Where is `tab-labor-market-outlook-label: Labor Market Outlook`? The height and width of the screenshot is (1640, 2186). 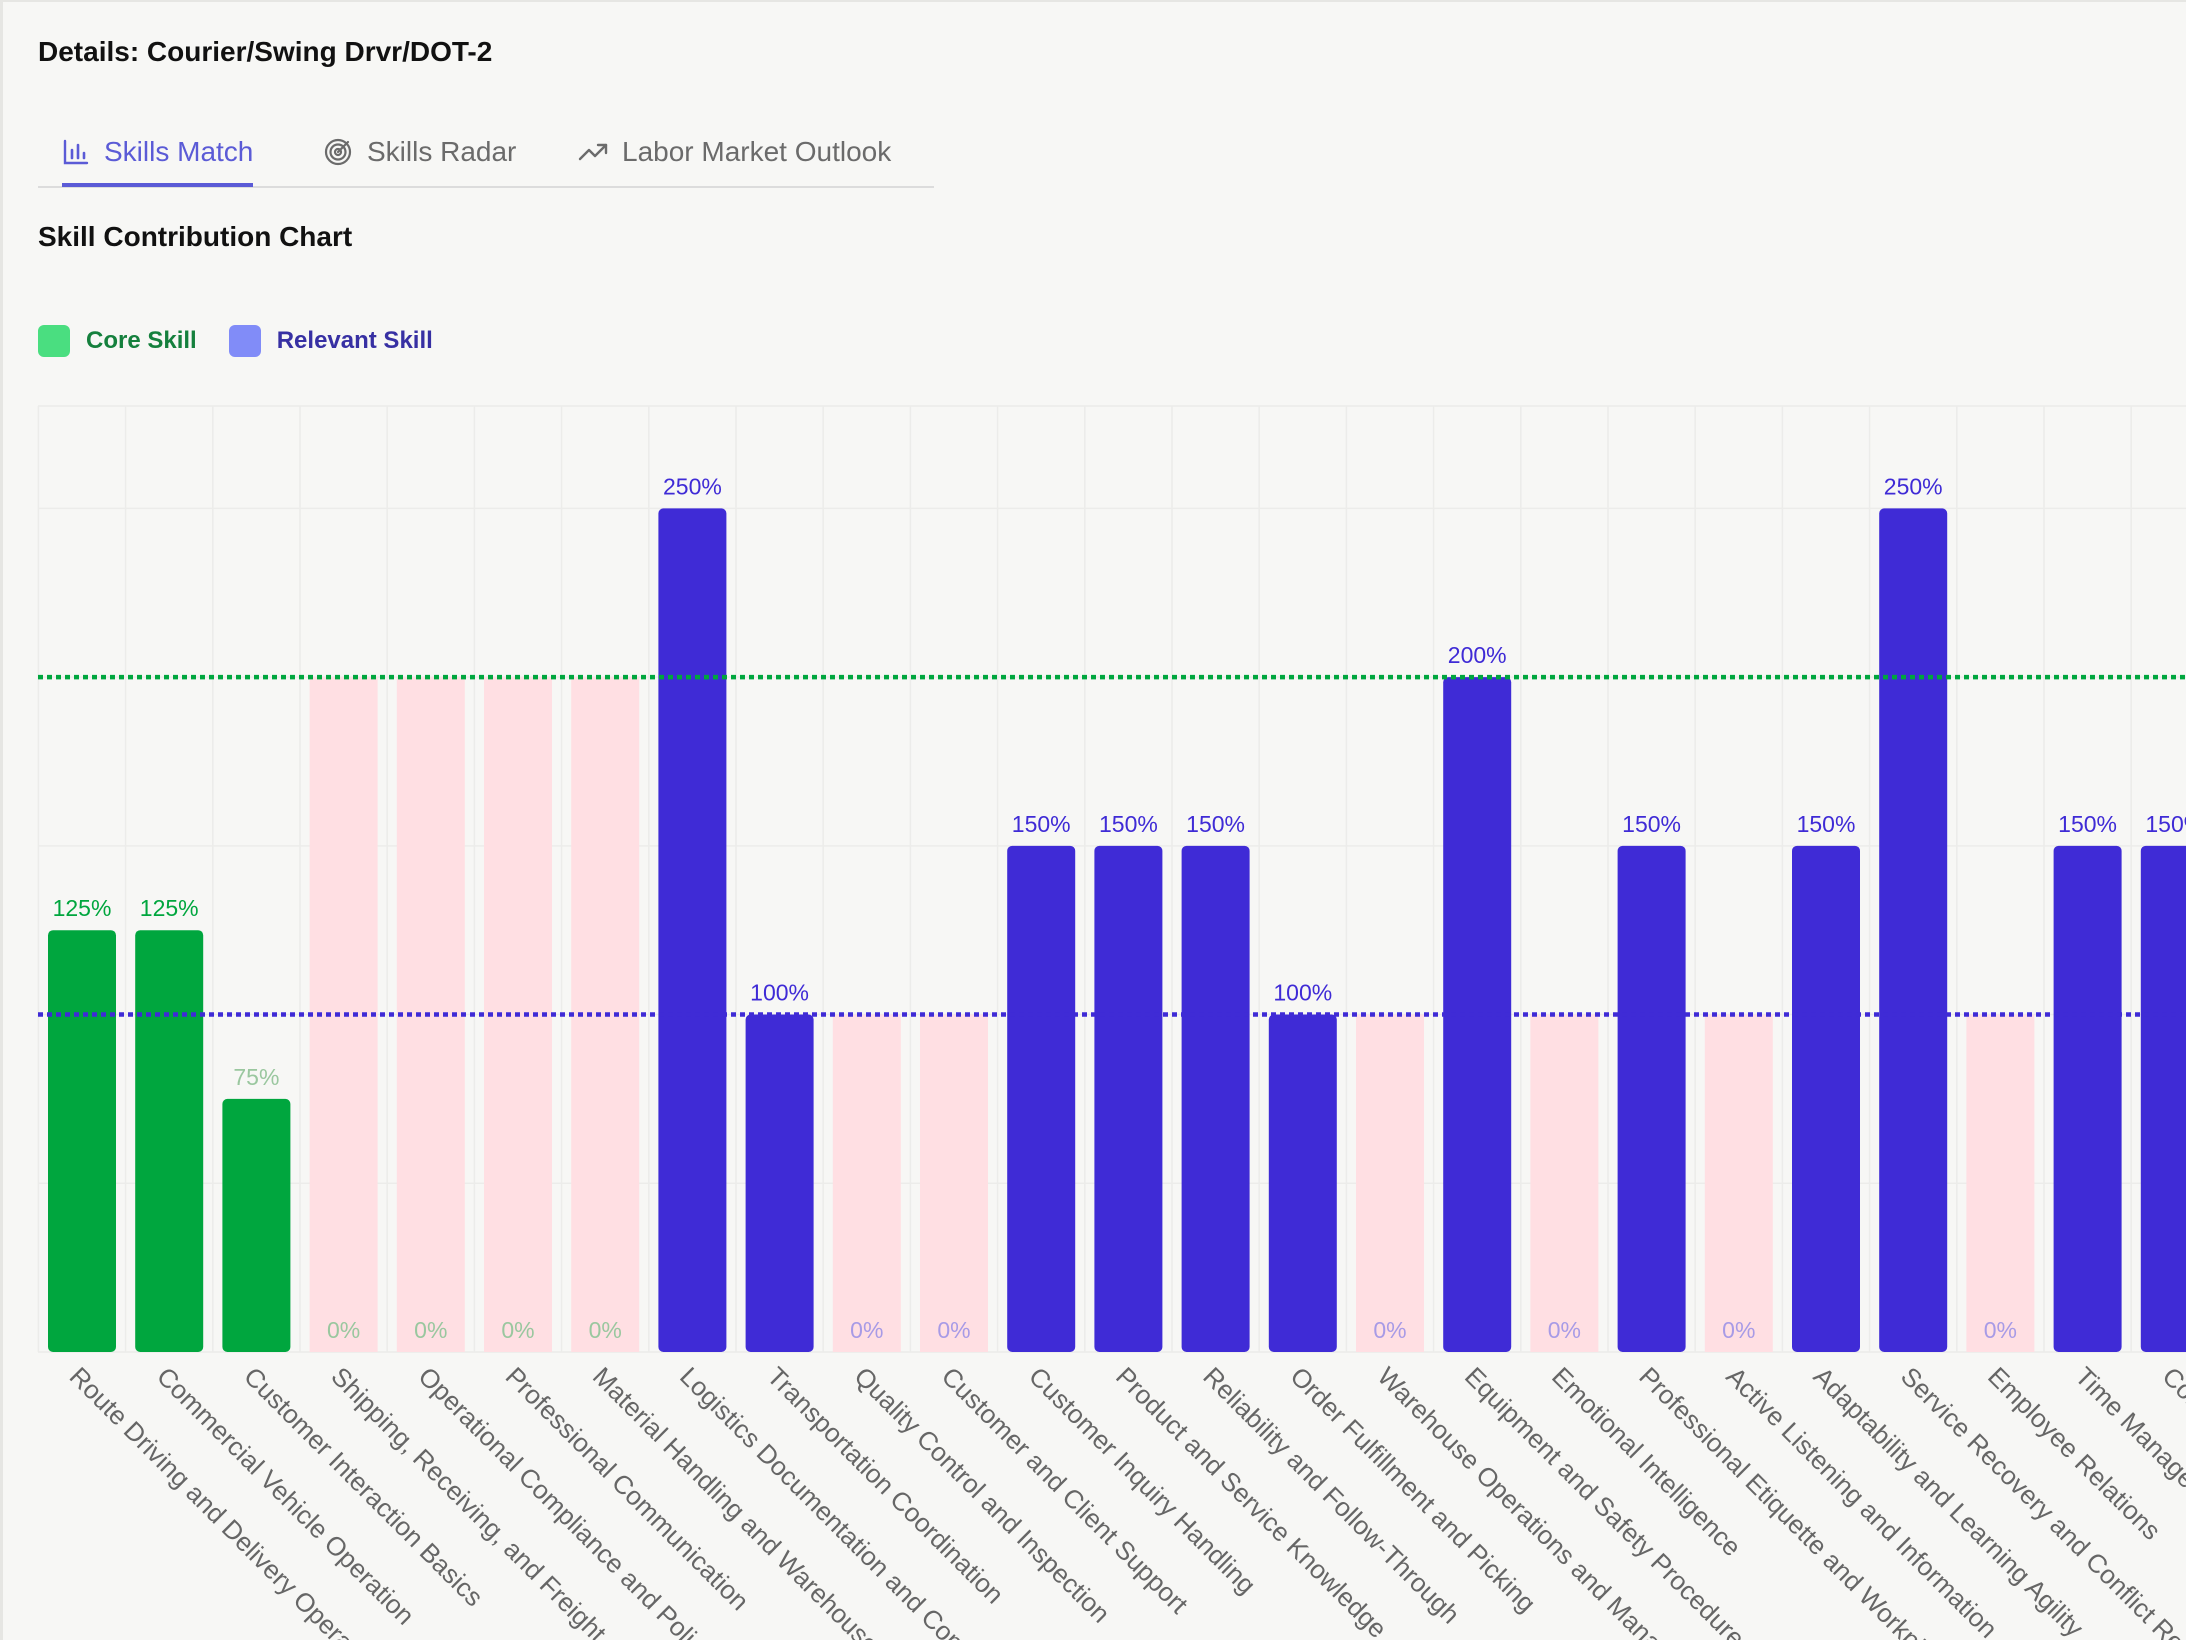 tab-labor-market-outlook-label: Labor Market Outlook is located at coordinates (757, 151).